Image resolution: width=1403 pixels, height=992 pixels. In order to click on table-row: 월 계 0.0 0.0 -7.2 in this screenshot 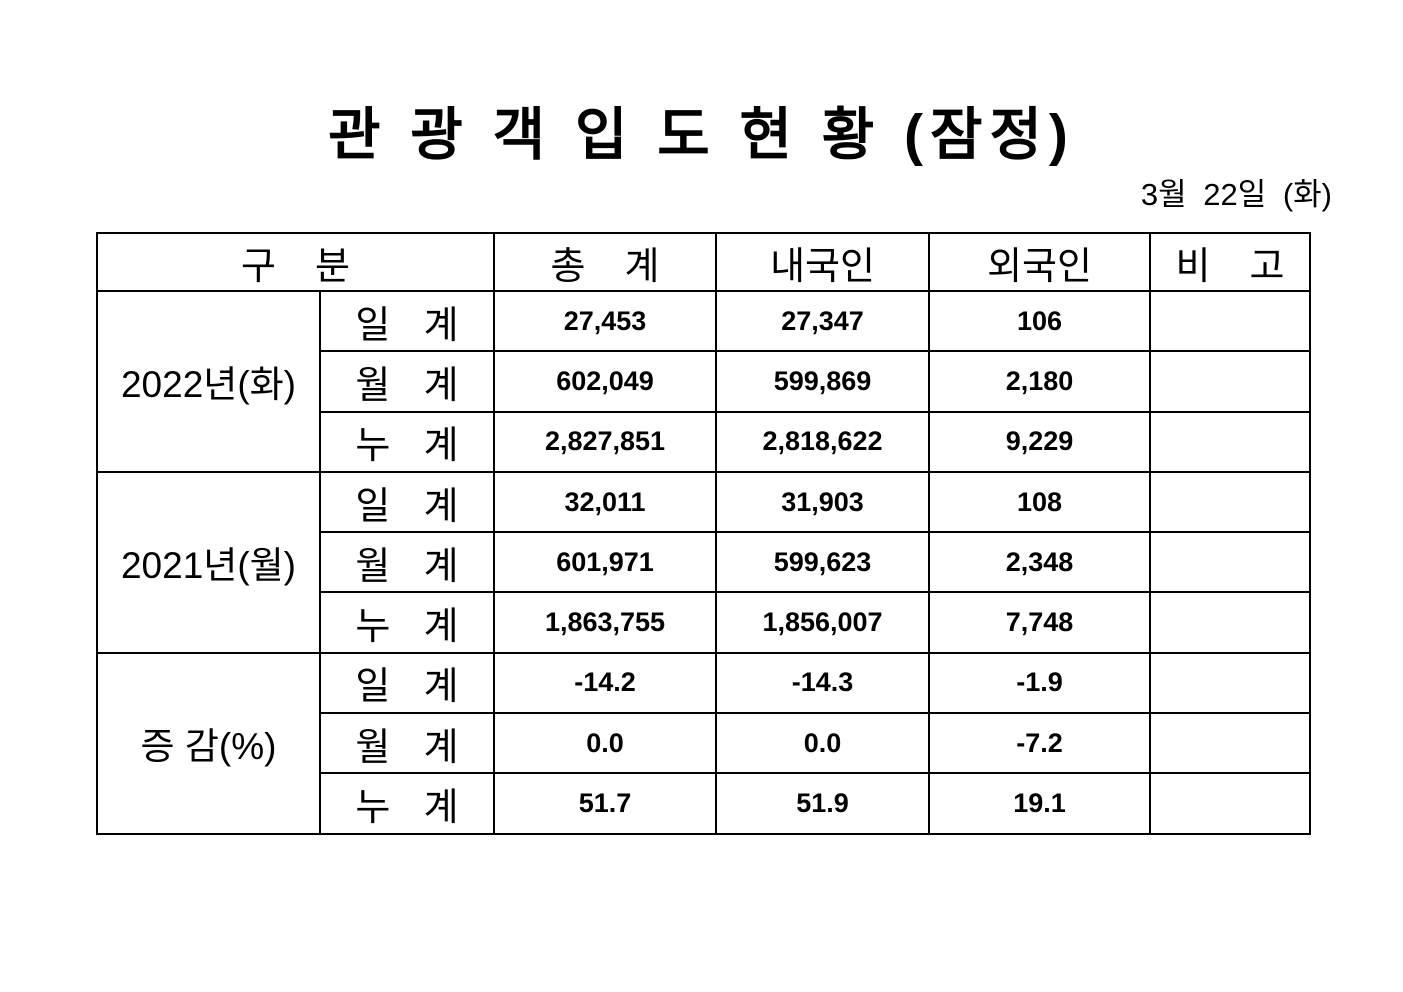, I will do `click(704, 743)`.